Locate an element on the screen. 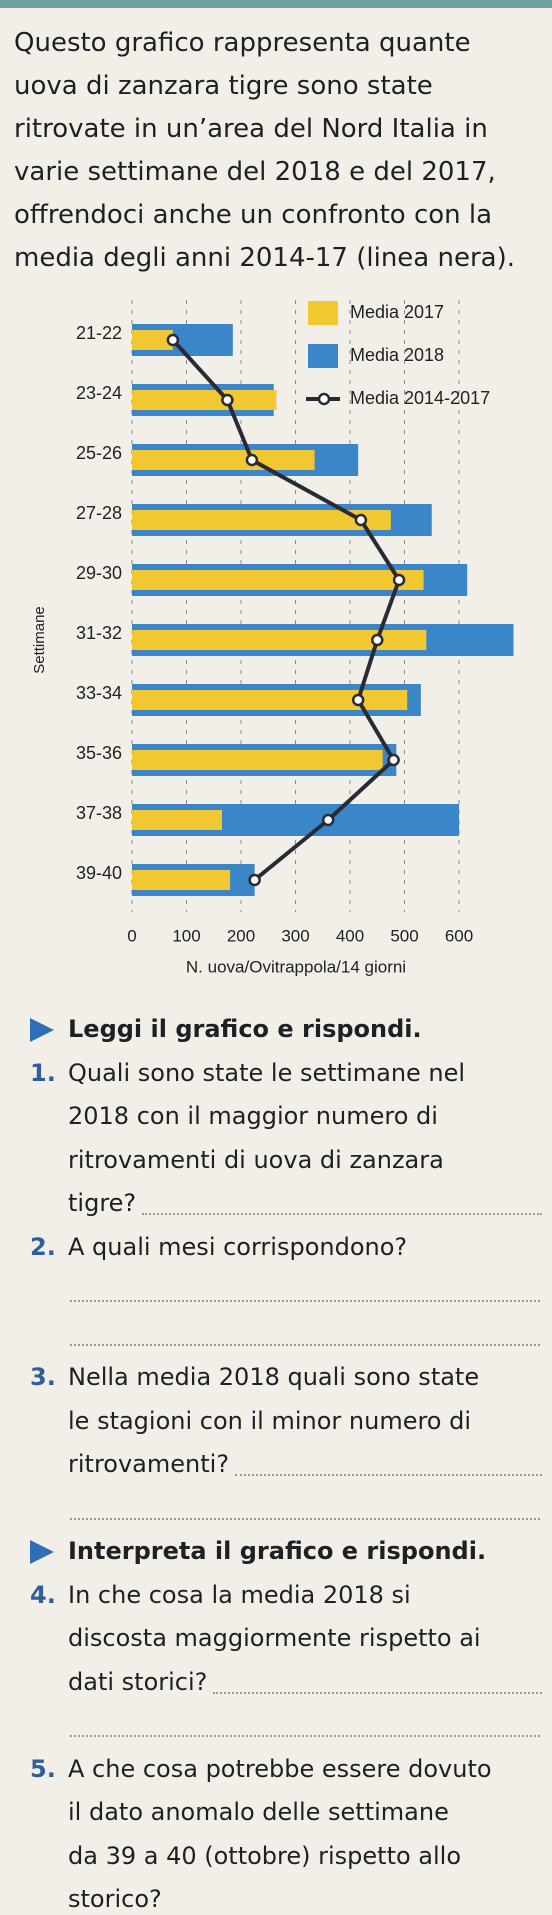 This screenshot has width=552, height=1915. question-line-row: ritrovamenti di uova di zanzara is located at coordinates (305, 1160).